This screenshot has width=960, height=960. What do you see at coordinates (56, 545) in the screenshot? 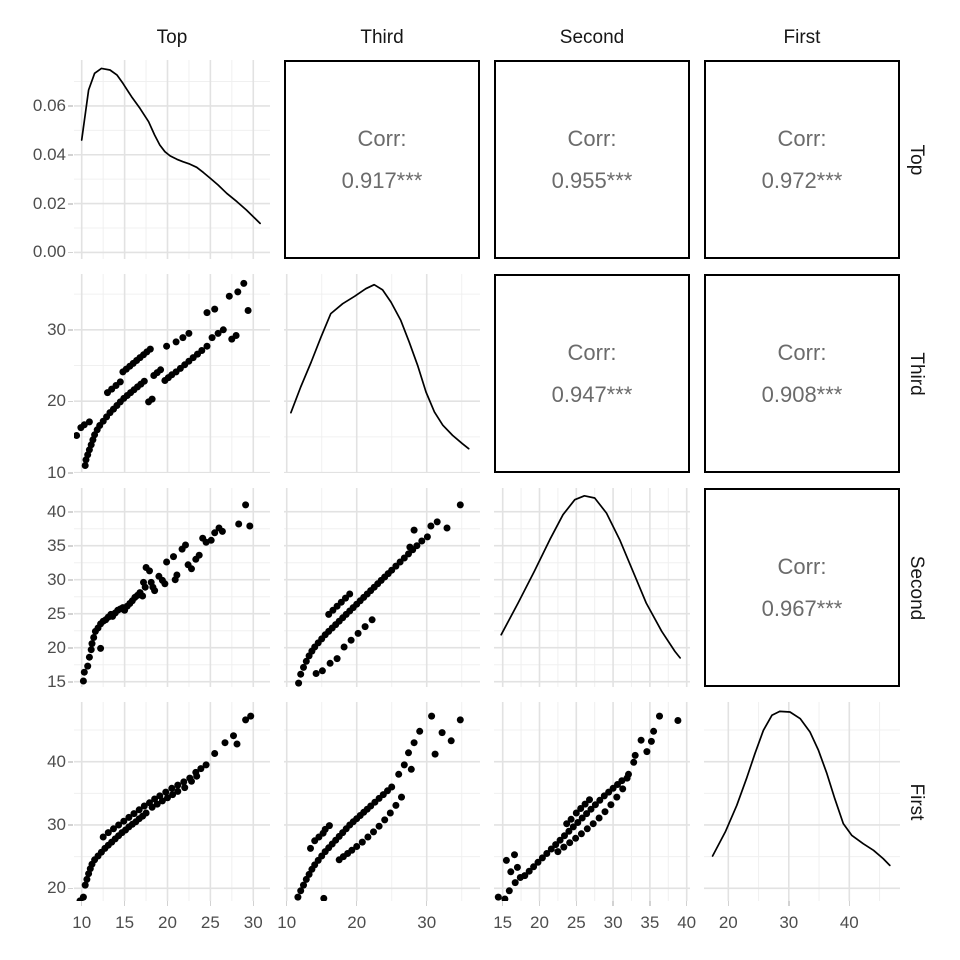
I see `y-tick-label: 35` at bounding box center [56, 545].